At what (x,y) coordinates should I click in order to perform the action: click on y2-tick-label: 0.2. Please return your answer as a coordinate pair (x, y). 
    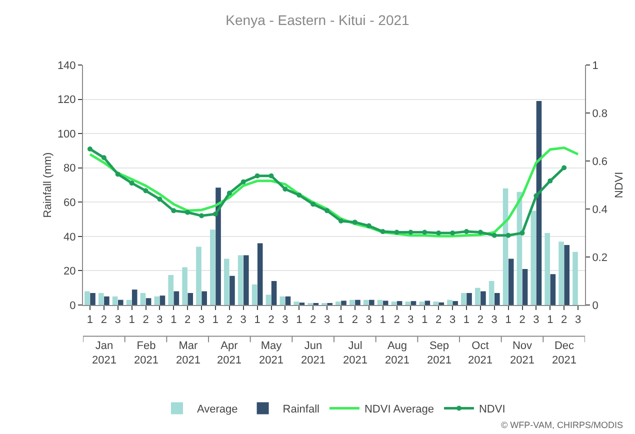
    Looking at the image, I should click on (600, 258).